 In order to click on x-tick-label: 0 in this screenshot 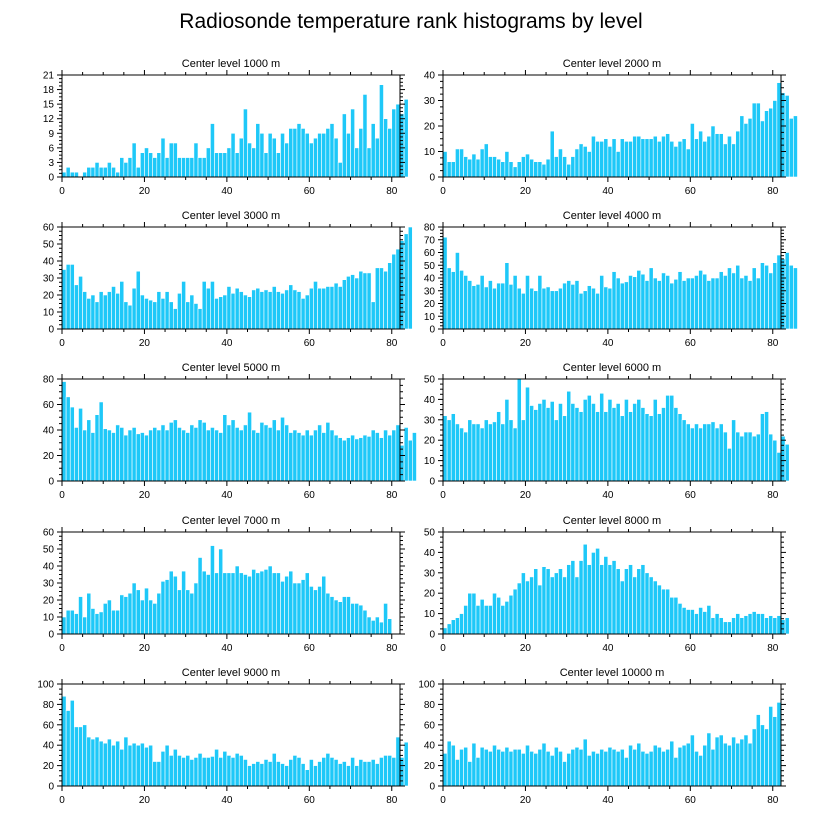, I will do `click(62, 800)`.